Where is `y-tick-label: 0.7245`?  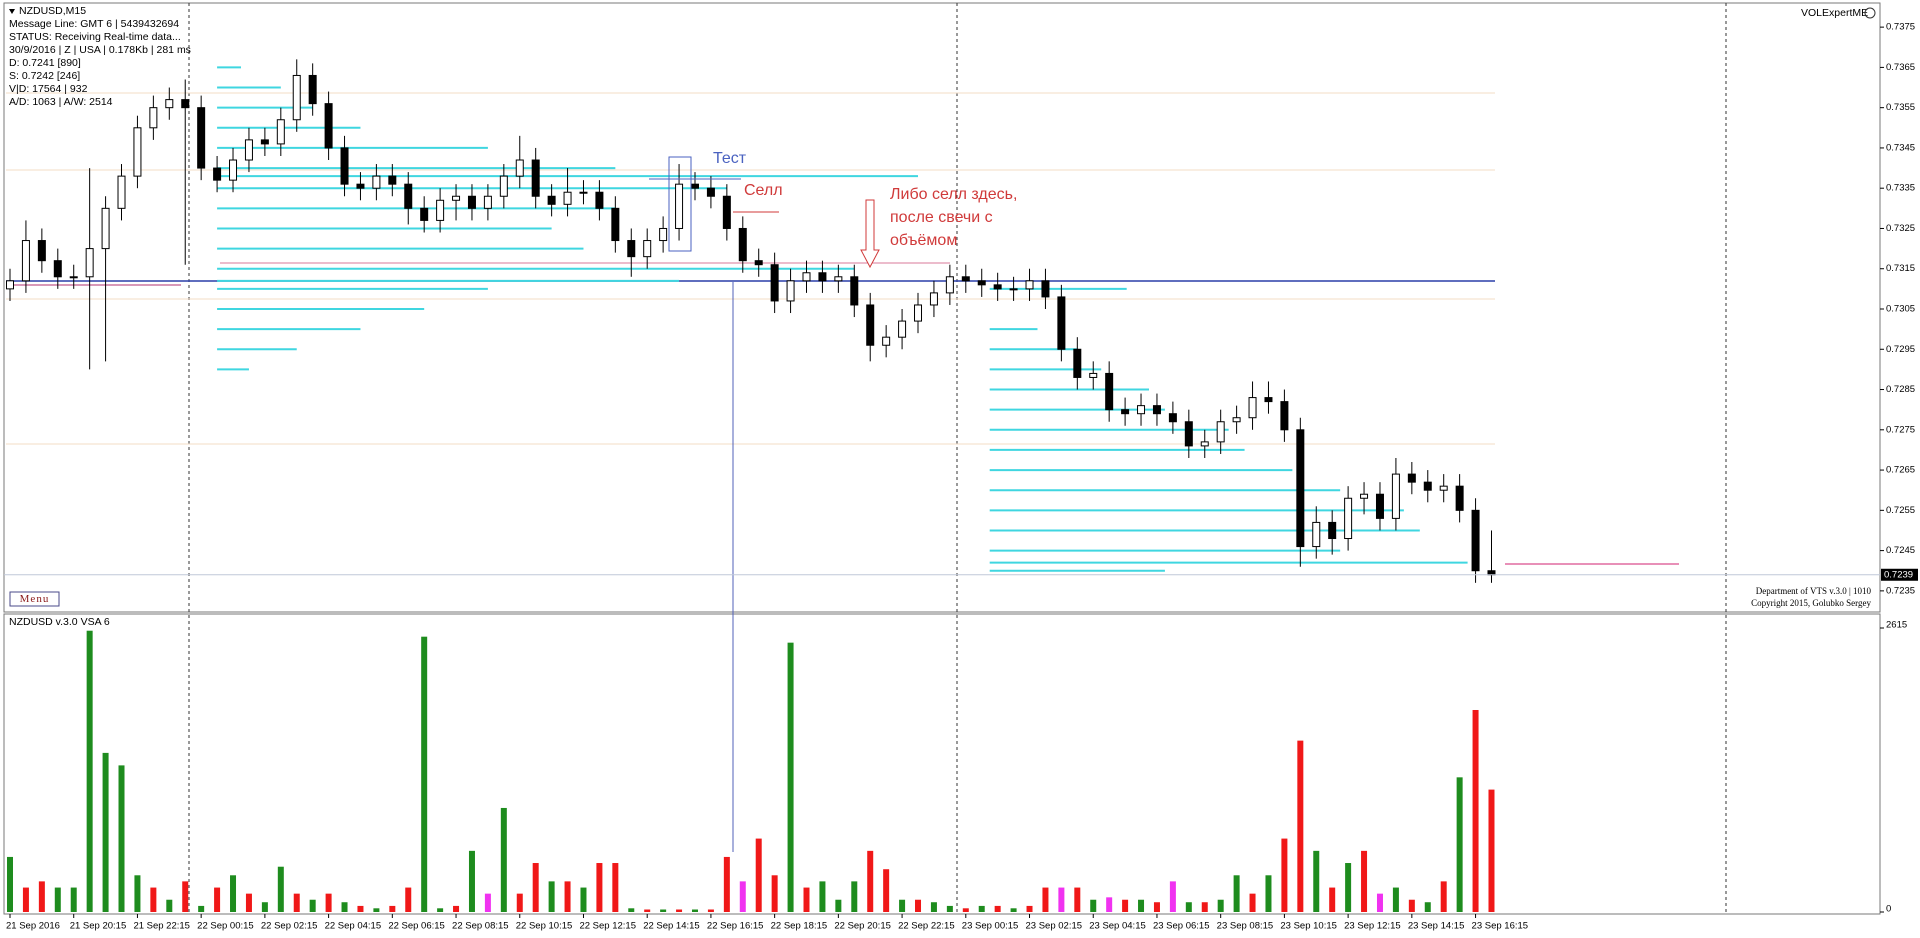
y-tick-label: 0.7245 is located at coordinates (1900, 550).